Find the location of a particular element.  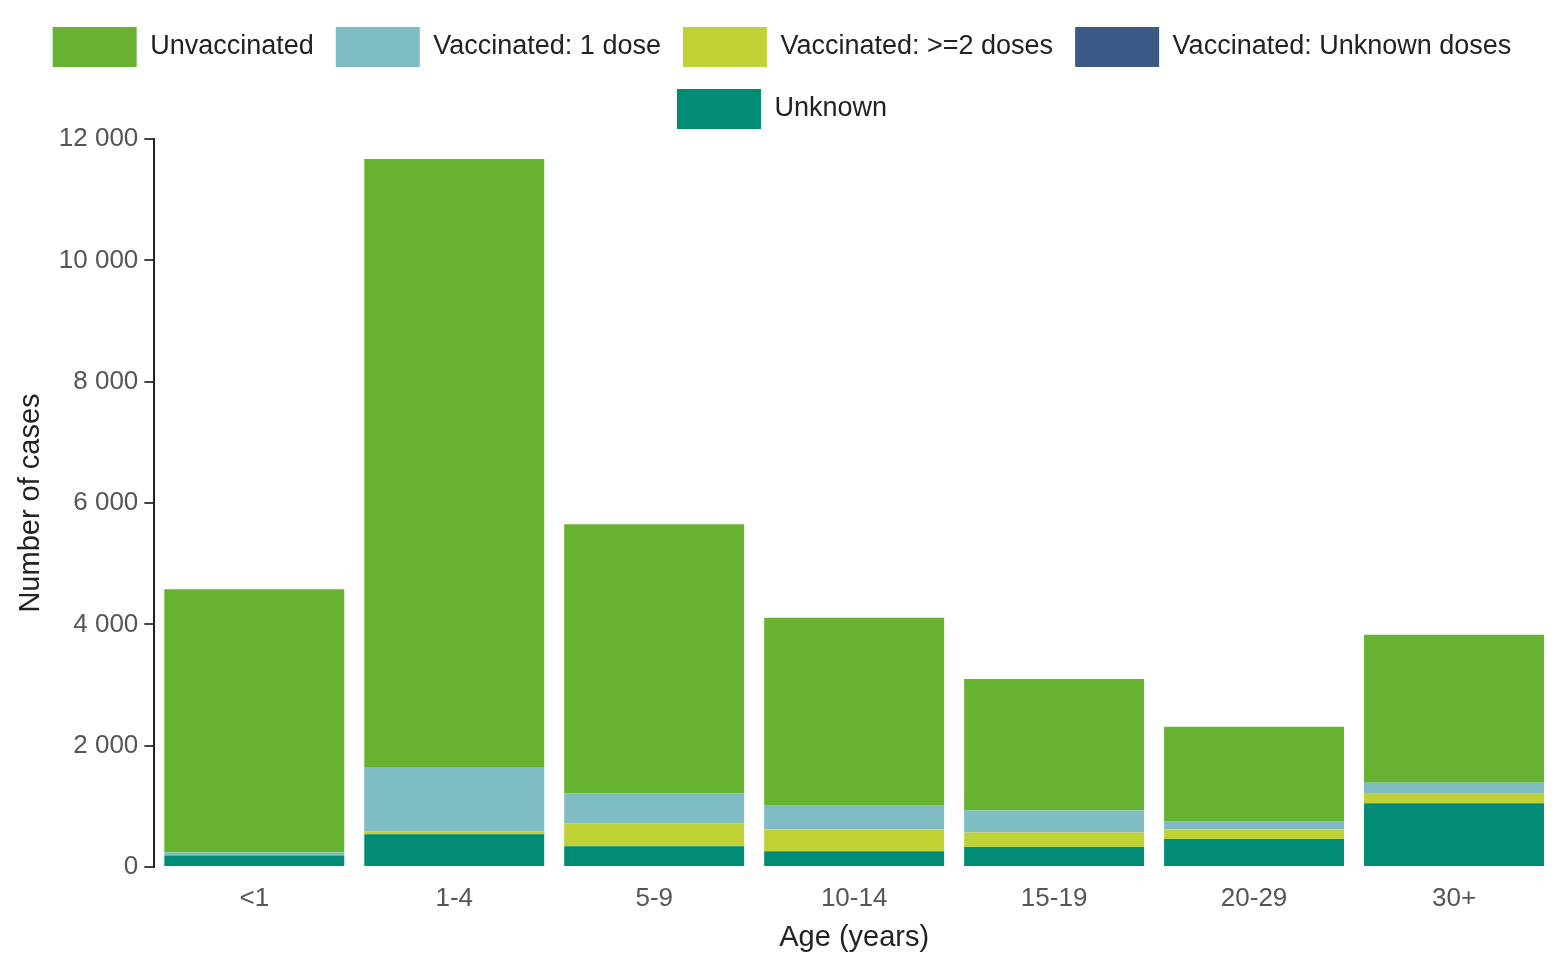

legend-label: Unknown is located at coordinates (831, 107).